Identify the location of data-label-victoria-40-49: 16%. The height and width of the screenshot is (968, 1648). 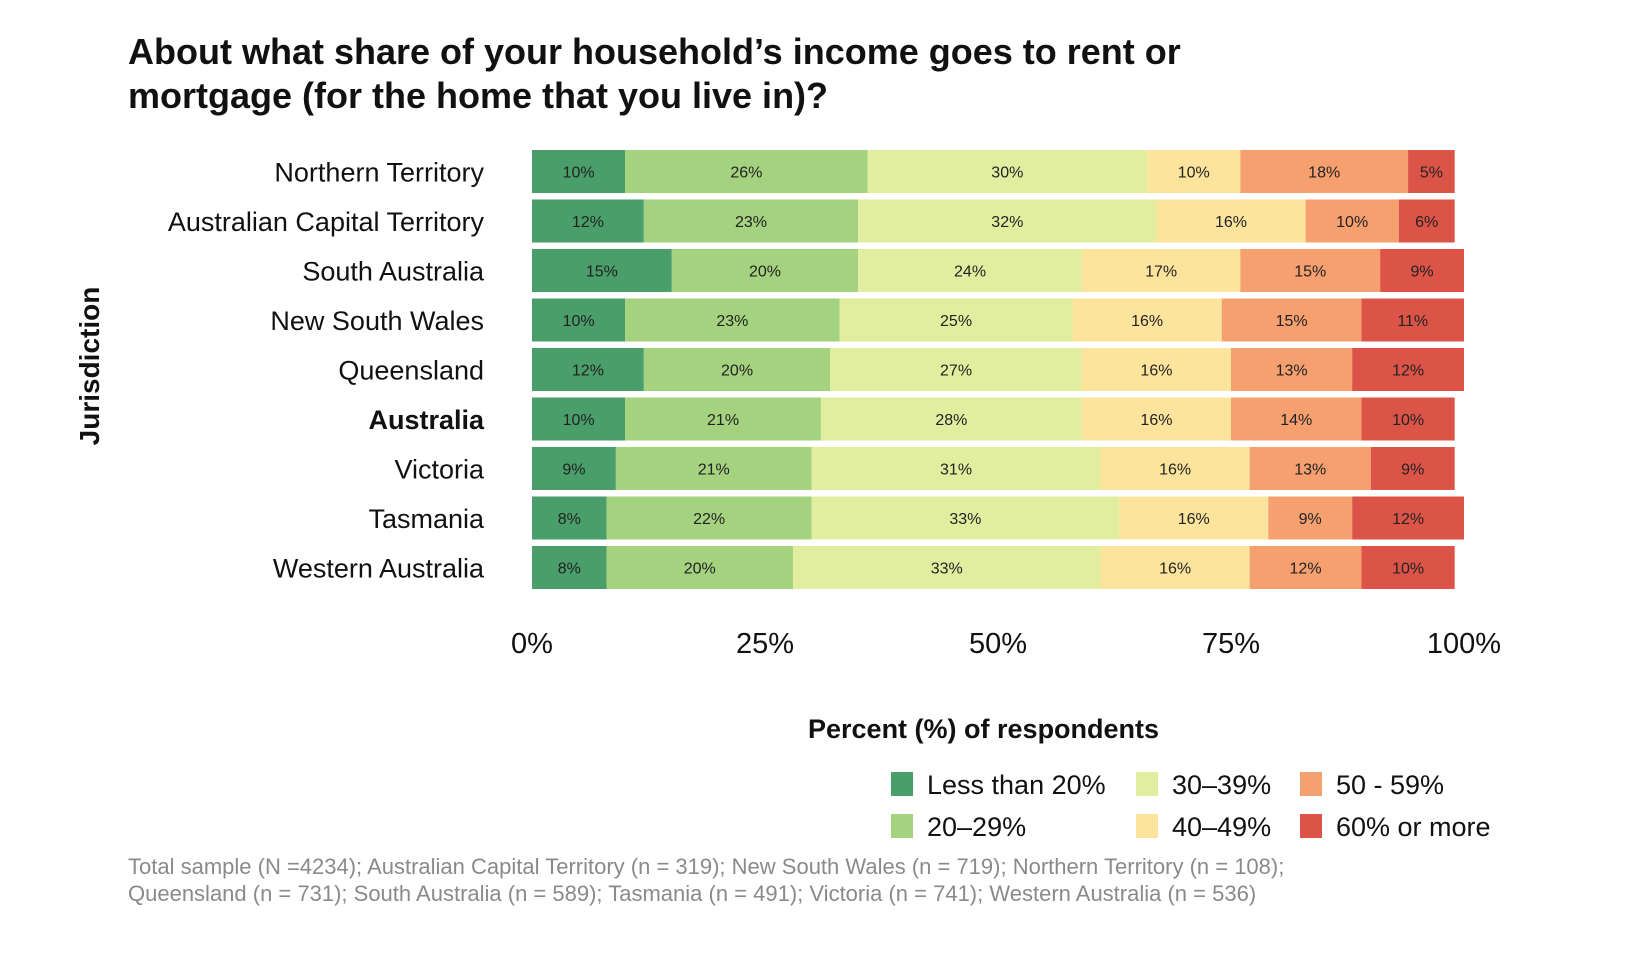
(1175, 470).